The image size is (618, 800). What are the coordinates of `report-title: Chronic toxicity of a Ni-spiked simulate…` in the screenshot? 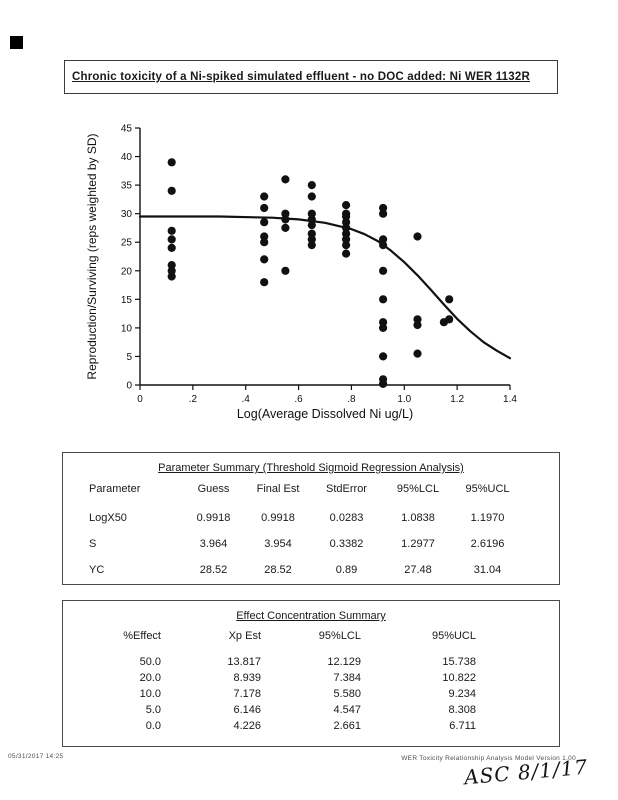 It's located at (301, 77).